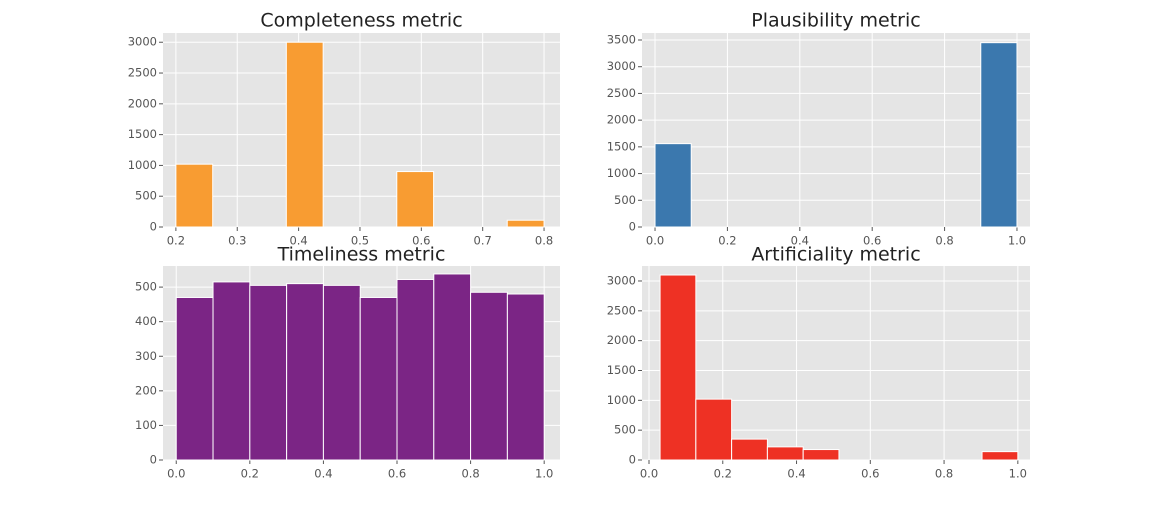  Describe the element at coordinates (146, 321) in the screenshot. I see `y-tick-label: 400` at that location.